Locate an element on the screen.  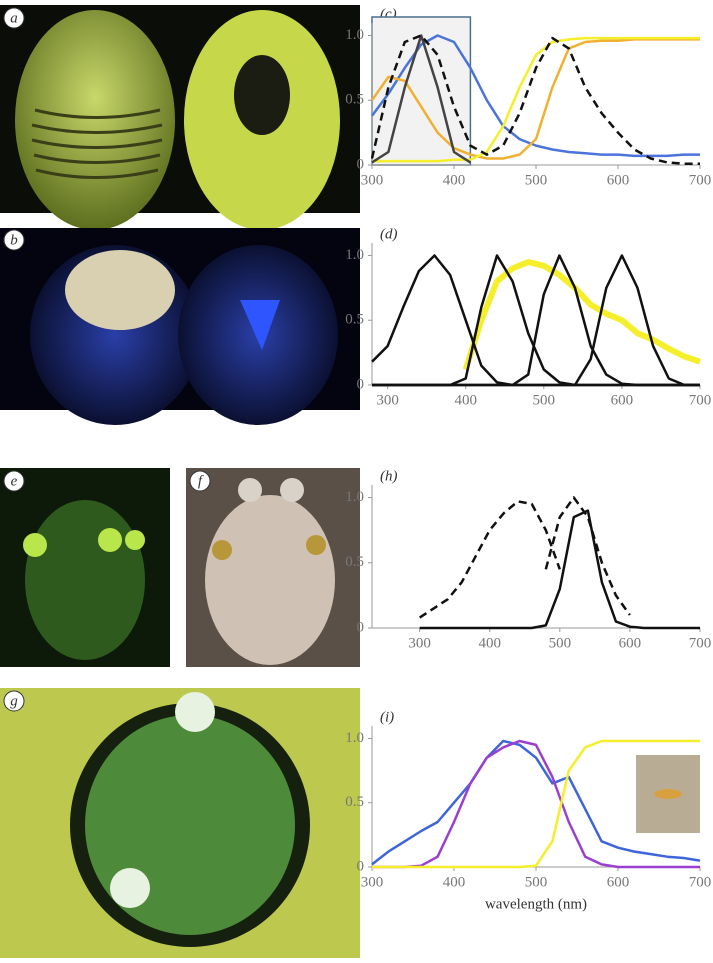
panel-label: f is located at coordinates (201, 481).